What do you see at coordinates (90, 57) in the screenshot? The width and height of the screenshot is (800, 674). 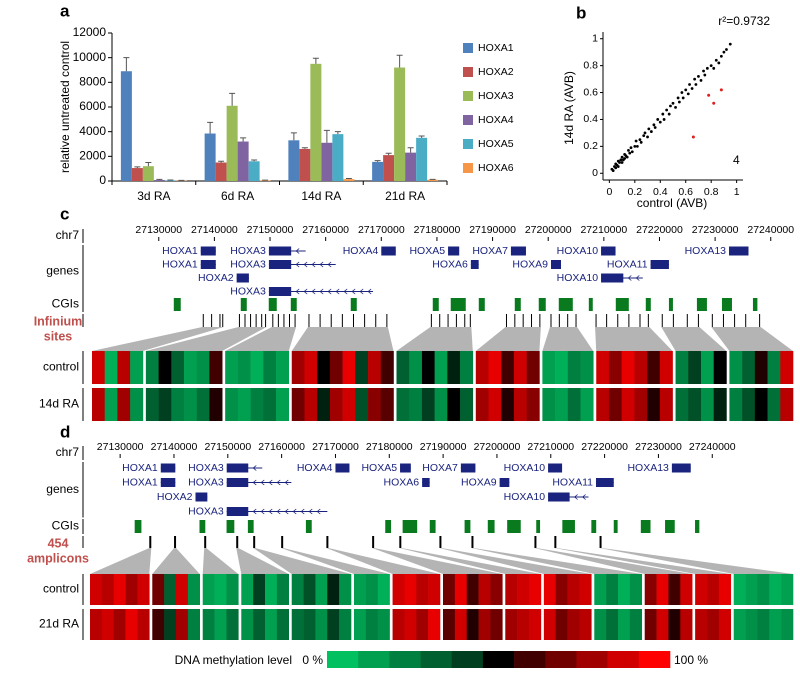 I see `y-tick-label: 10000` at bounding box center [90, 57].